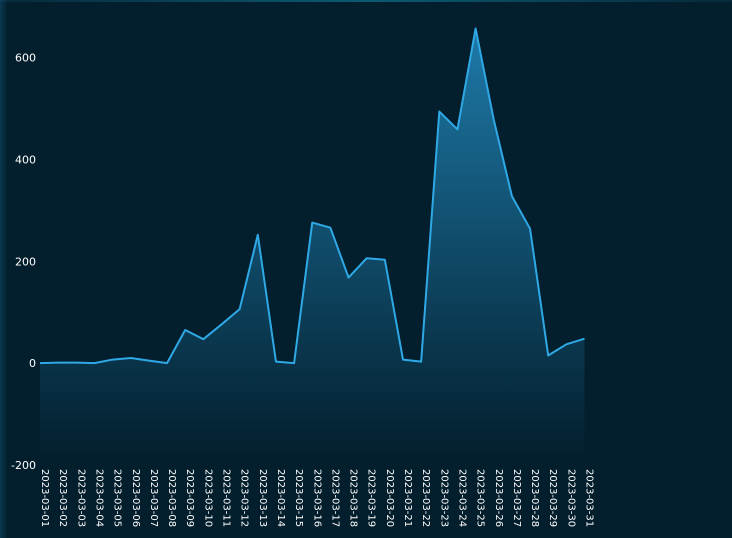 The height and width of the screenshot is (538, 732). Describe the element at coordinates (226, 498) in the screenshot. I see `x-tick-label: 2023-03-11` at that location.